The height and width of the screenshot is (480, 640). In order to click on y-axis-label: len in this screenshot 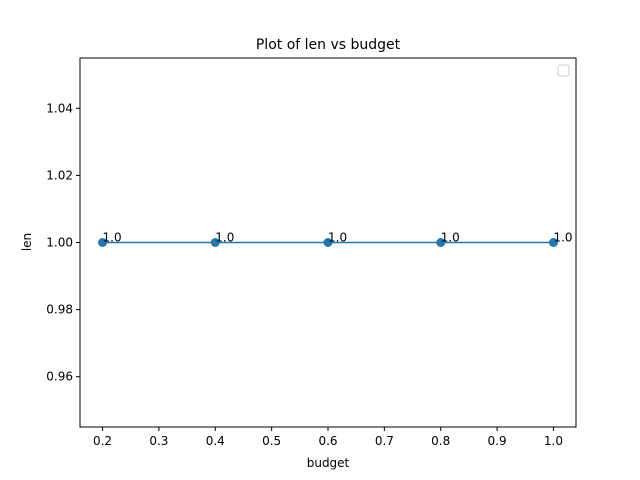, I will do `click(27, 242)`.